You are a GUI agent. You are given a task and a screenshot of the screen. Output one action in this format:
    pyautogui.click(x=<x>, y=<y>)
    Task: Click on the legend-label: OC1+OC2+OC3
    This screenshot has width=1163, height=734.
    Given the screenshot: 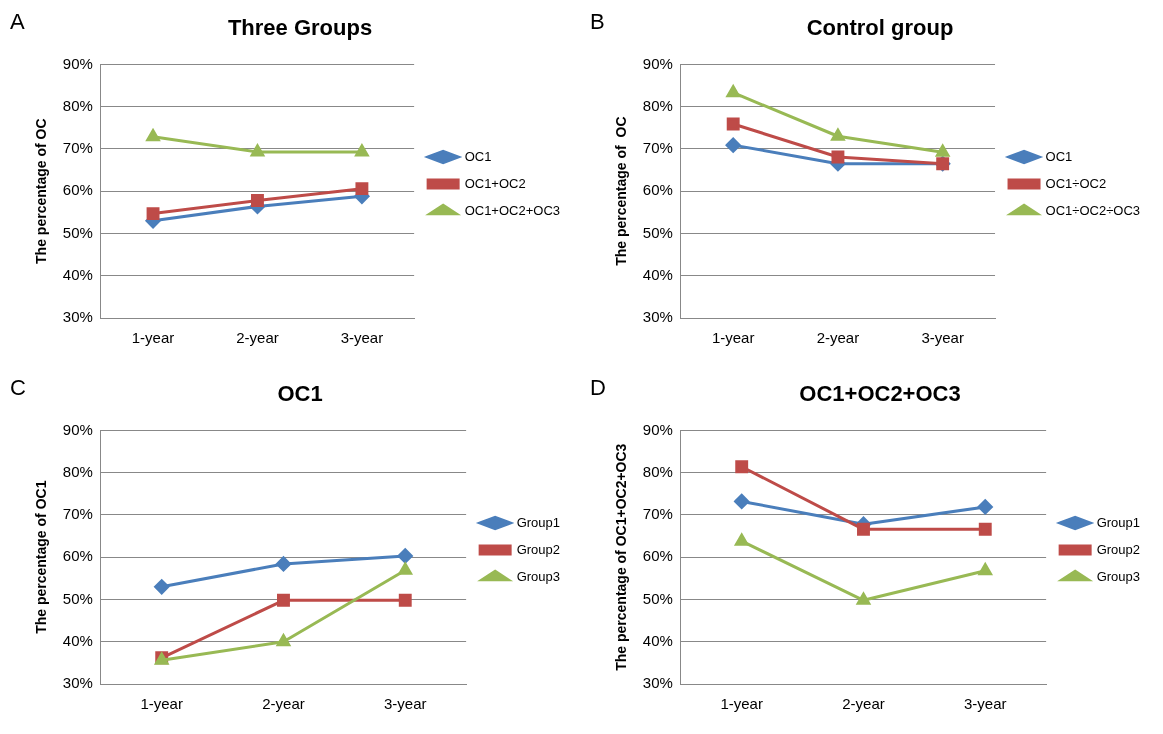 What is the action you would take?
    pyautogui.click(x=512, y=210)
    